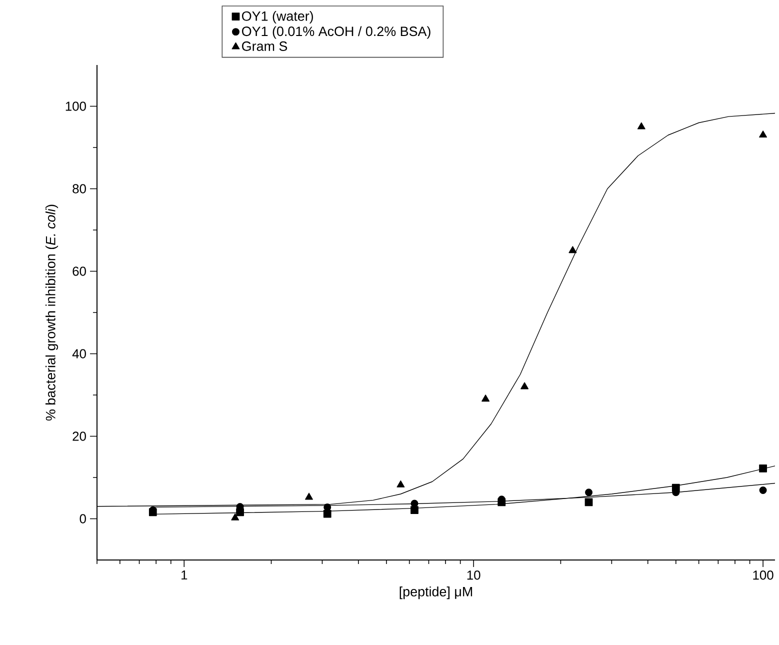  I want to click on legend-label: OY1 (water), so click(277, 17).